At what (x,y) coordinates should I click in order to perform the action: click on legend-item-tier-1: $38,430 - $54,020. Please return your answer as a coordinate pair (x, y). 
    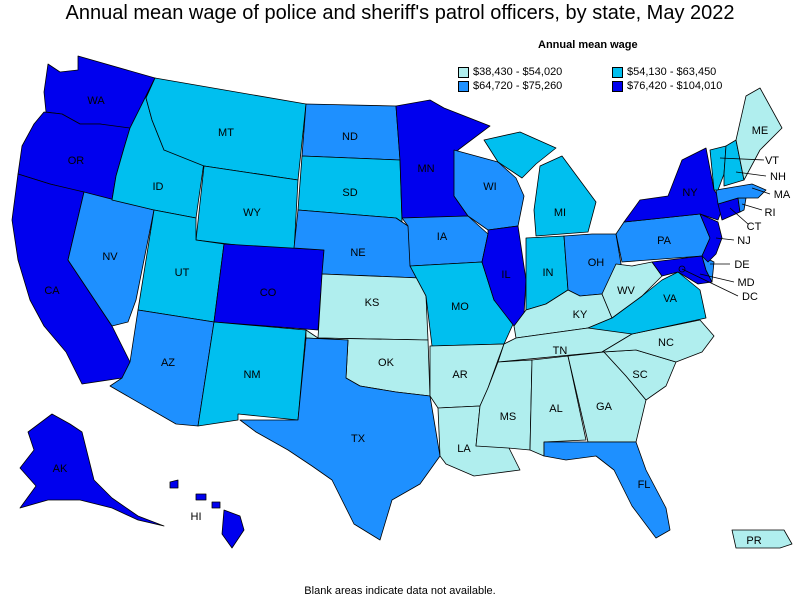
    Looking at the image, I should click on (510, 72).